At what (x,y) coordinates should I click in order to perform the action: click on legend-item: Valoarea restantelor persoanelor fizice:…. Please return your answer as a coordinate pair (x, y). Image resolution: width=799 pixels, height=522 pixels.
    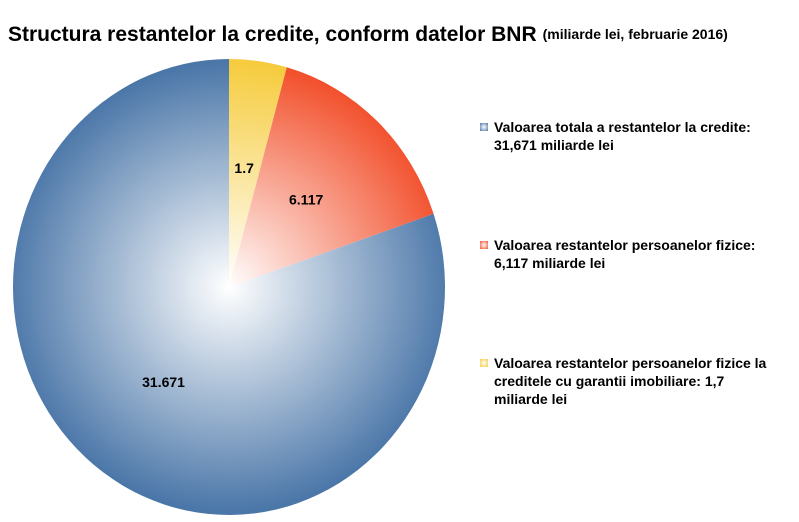
    Looking at the image, I should click on (628, 254).